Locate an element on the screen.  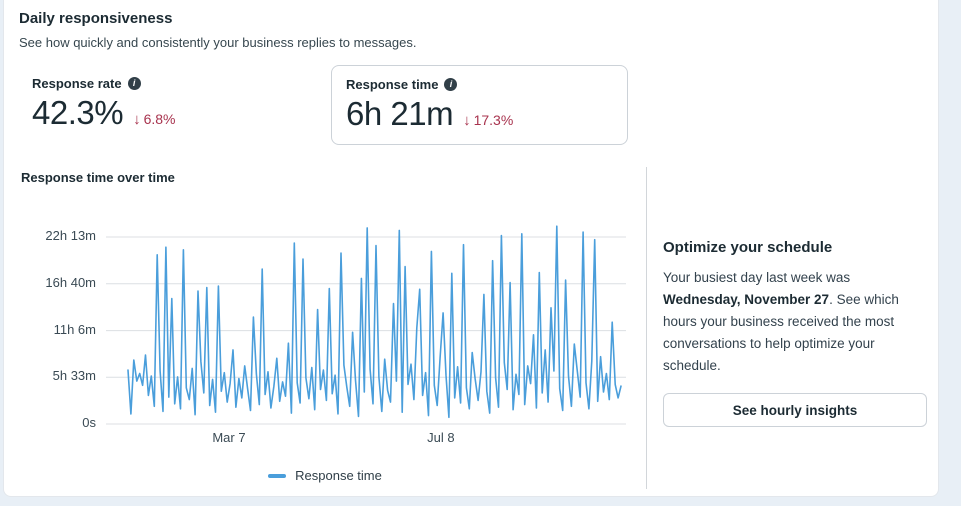
y-axis-tick-label: 11h 6m is located at coordinates (74, 329).